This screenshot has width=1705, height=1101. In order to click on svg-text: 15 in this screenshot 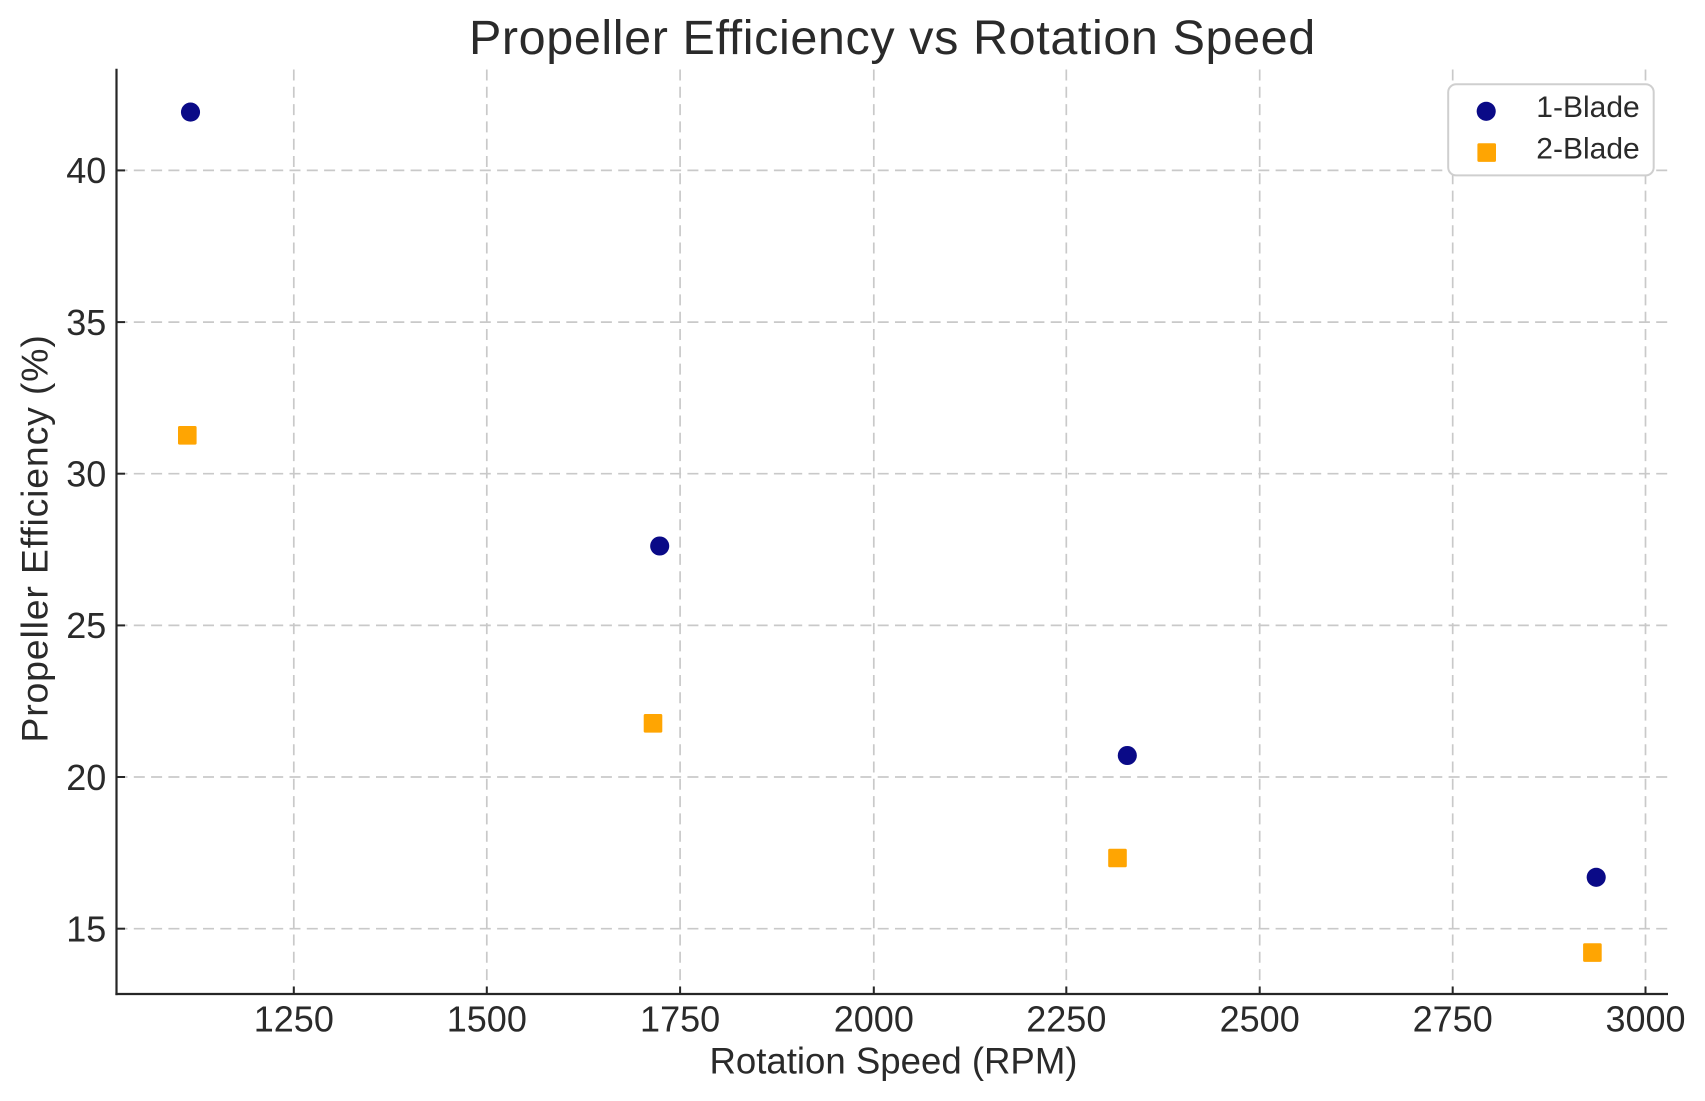, I will do `click(86, 929)`.